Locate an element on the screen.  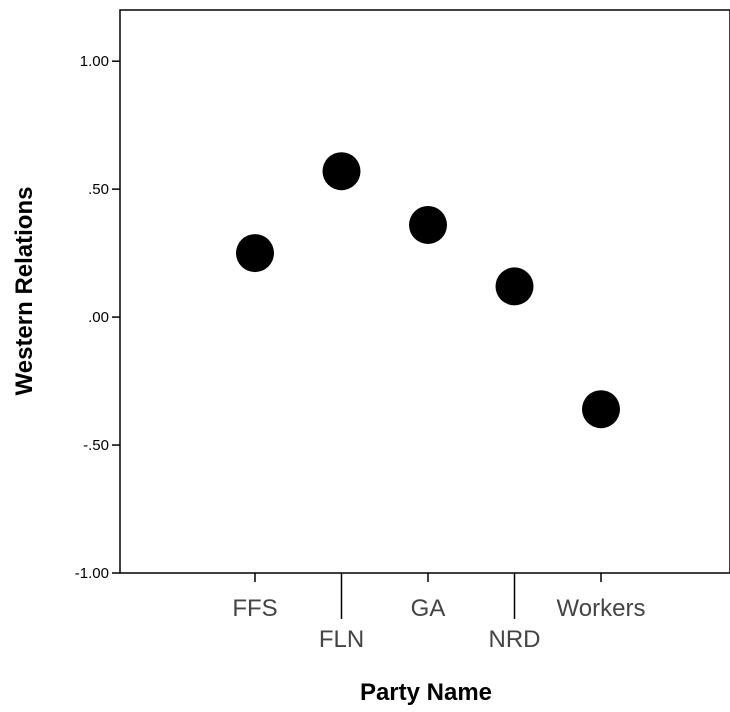
x-tick-label: Workers is located at coordinates (601, 608).